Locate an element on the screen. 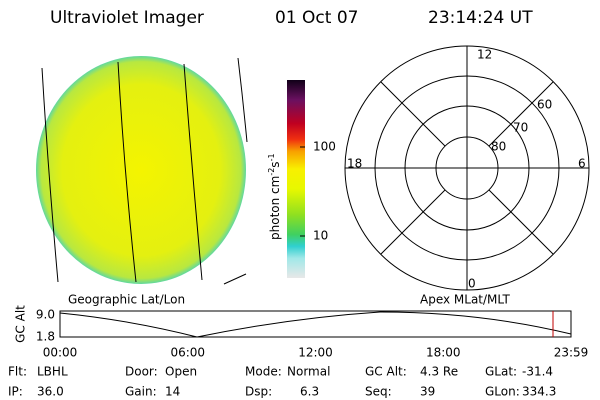 The width and height of the screenshot is (600, 400). colorbar-tick: 10 is located at coordinates (320, 236).